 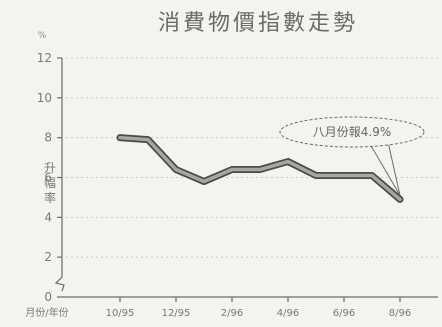 I want to click on x-tick-label-4: 6/96, so click(x=344, y=313).